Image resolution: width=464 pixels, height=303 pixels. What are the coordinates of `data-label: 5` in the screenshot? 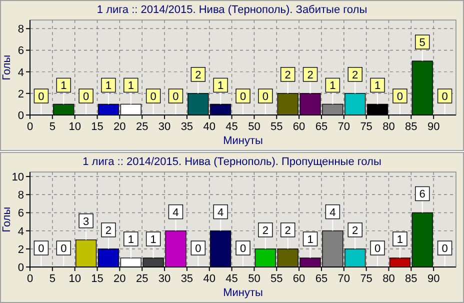 It's located at (422, 43).